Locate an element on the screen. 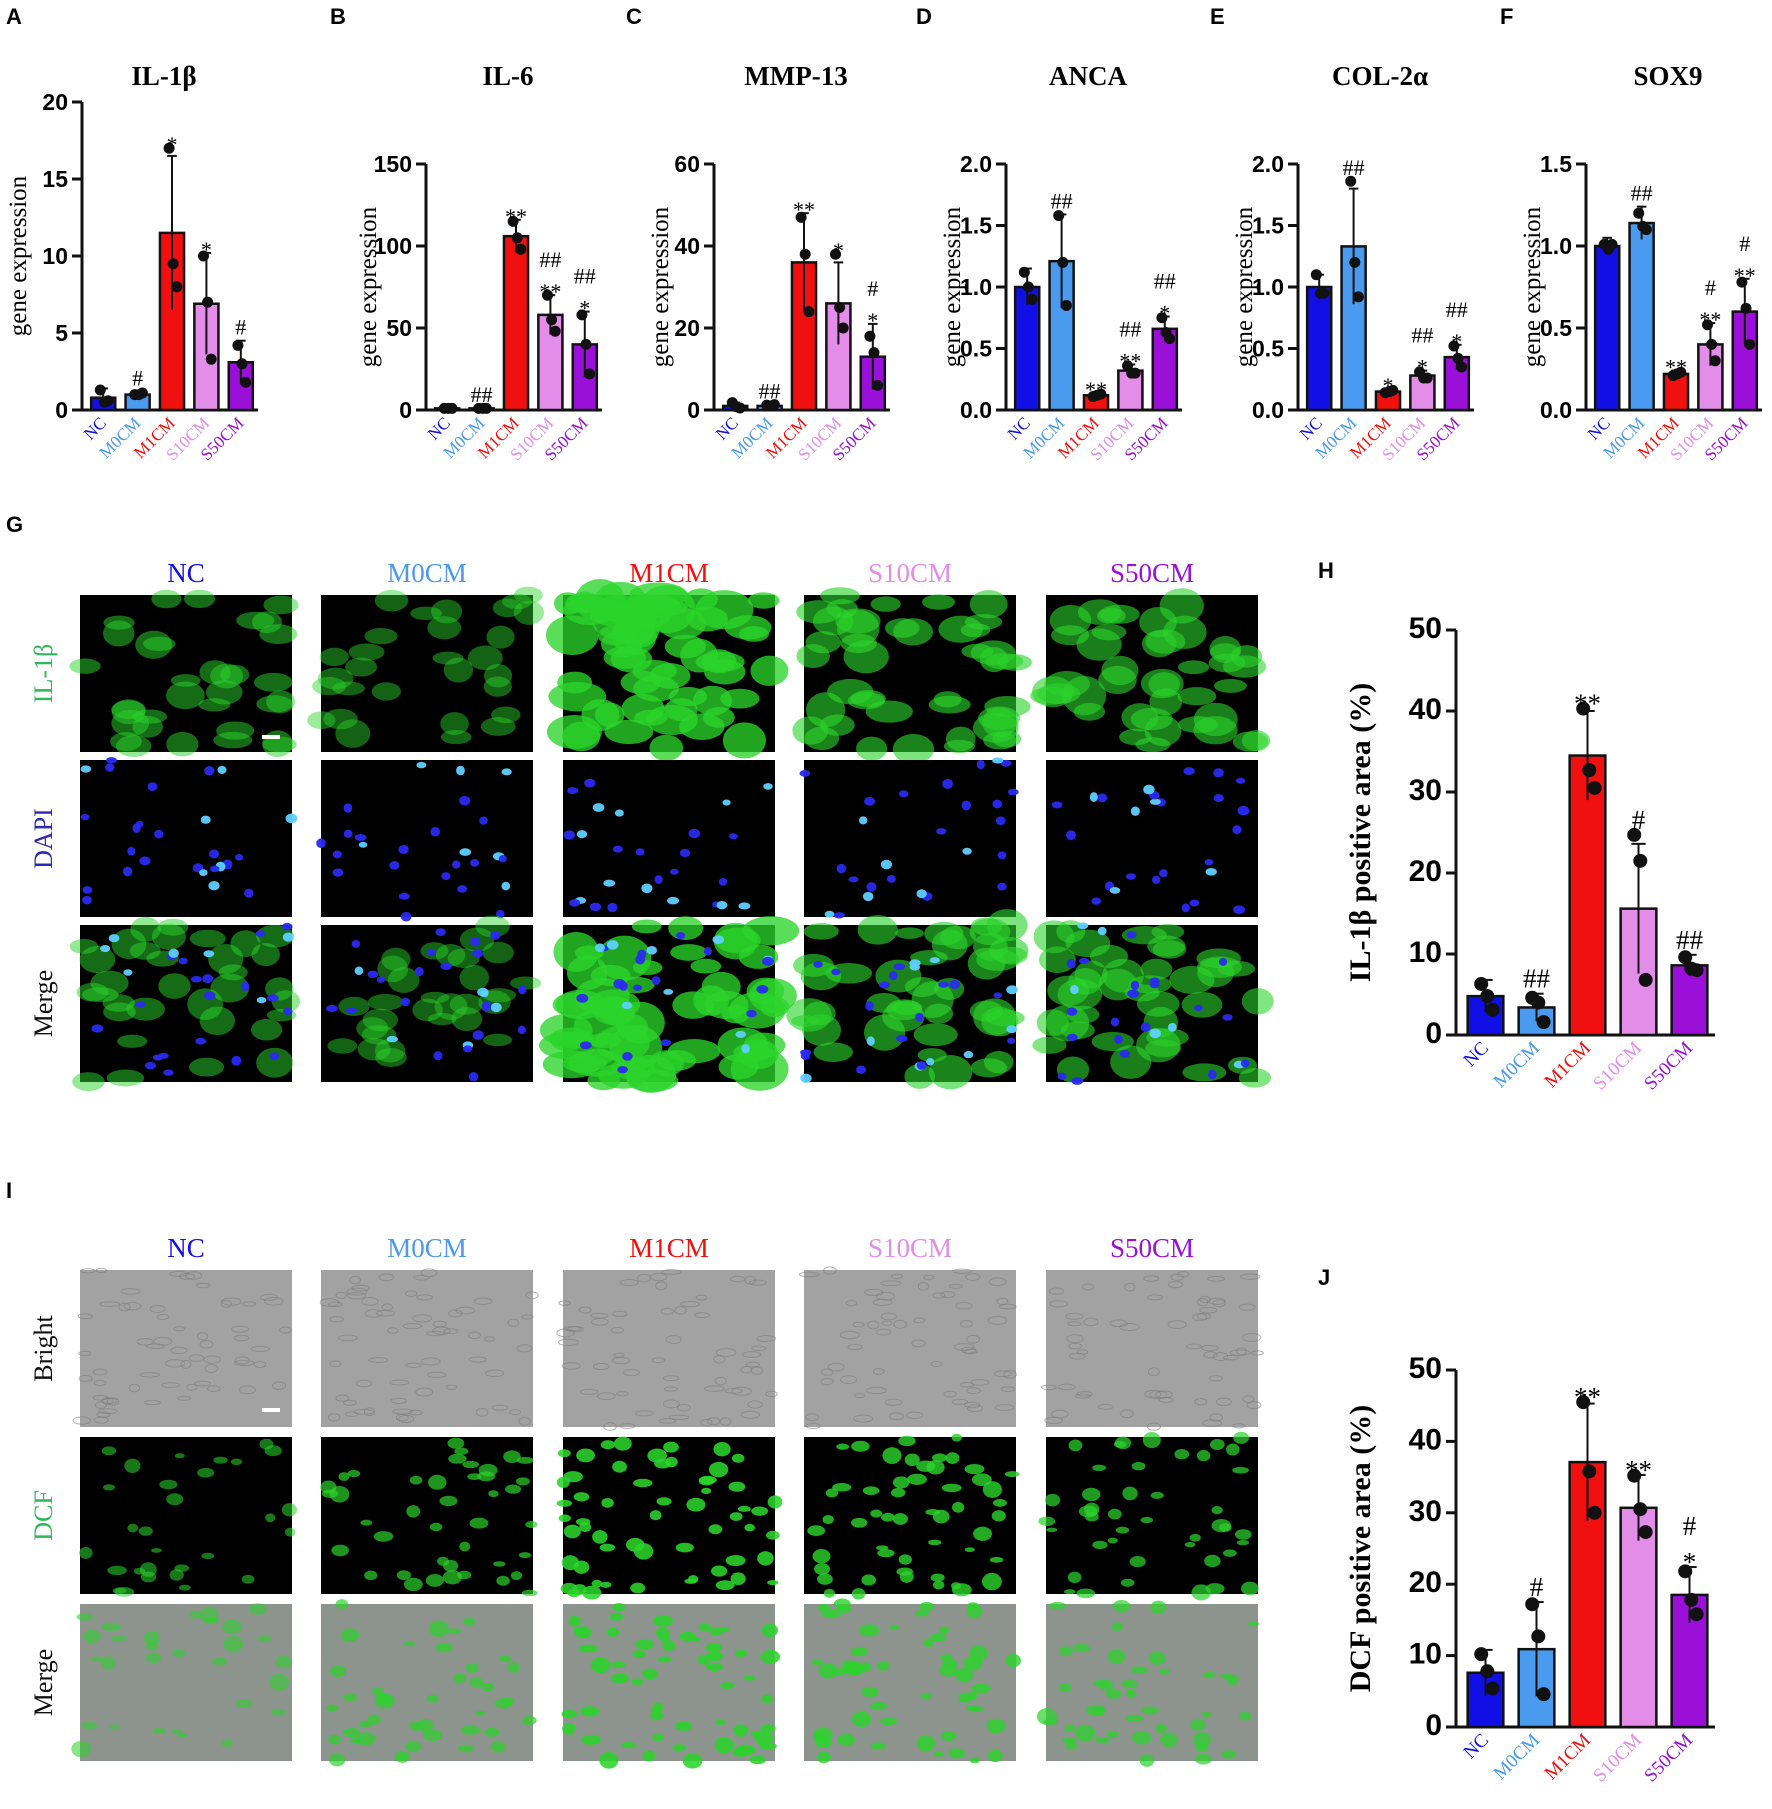 This screenshot has height=1809, width=1772. chart-title: IL-6 is located at coordinates (507, 76).